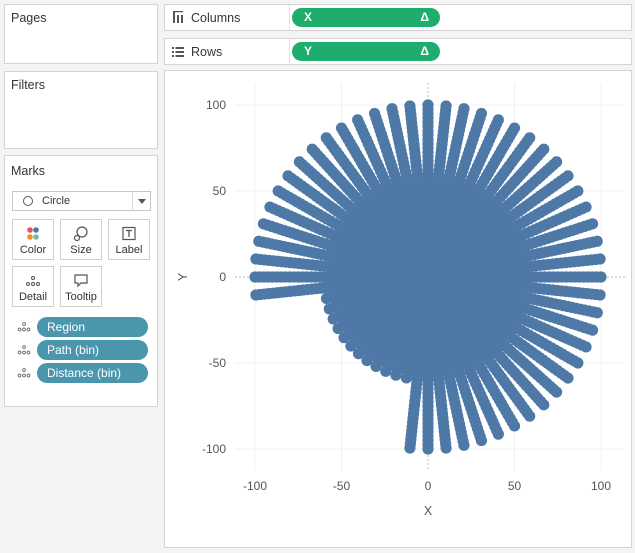  I want to click on x-tick-label: -100, so click(255, 486).